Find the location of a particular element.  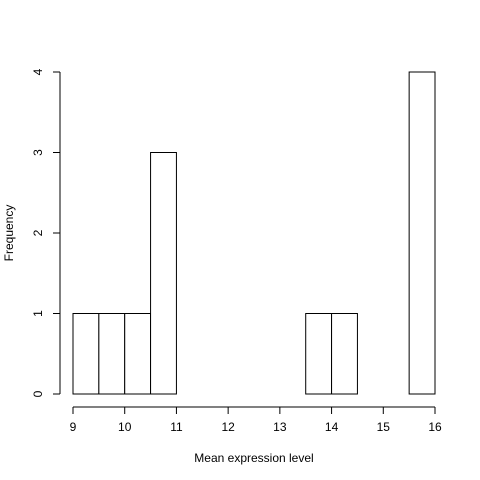

x-tick-label: 16 is located at coordinates (435, 427).